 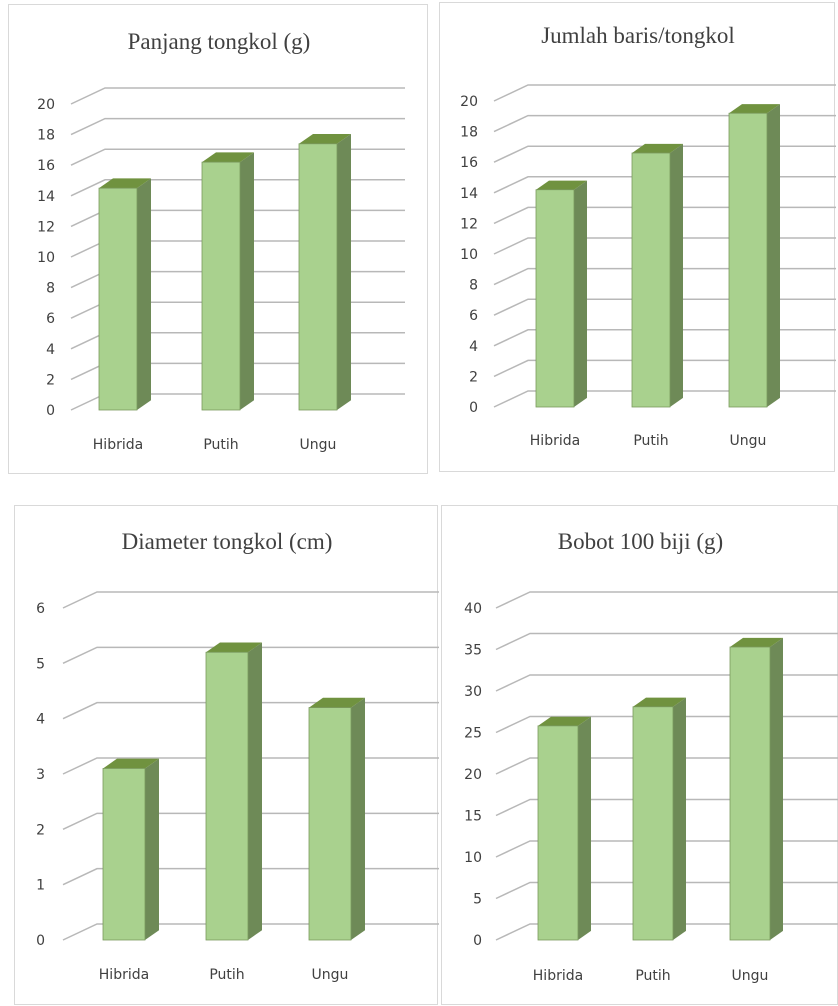 What do you see at coordinates (469, 133) in the screenshot?
I see `y-tick-label: 18` at bounding box center [469, 133].